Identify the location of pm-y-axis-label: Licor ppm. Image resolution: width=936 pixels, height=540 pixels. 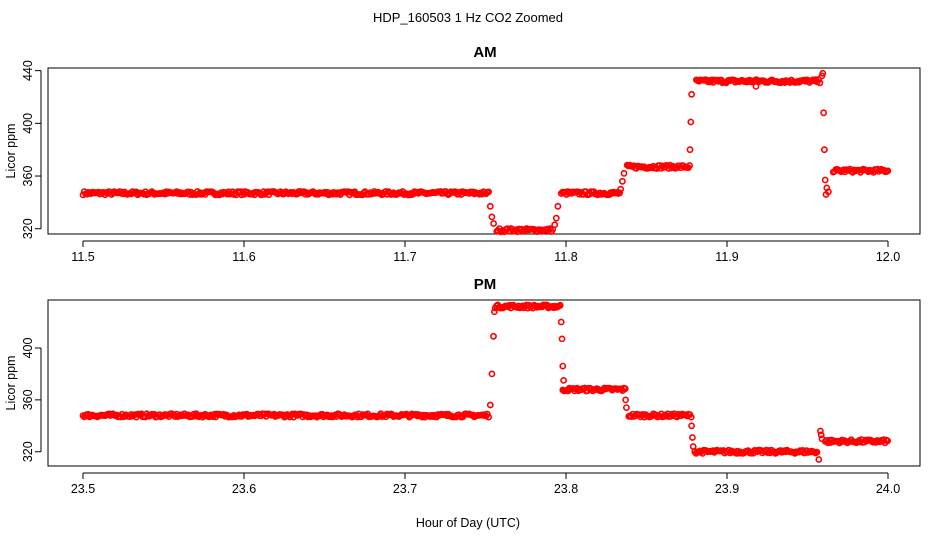
(11, 383).